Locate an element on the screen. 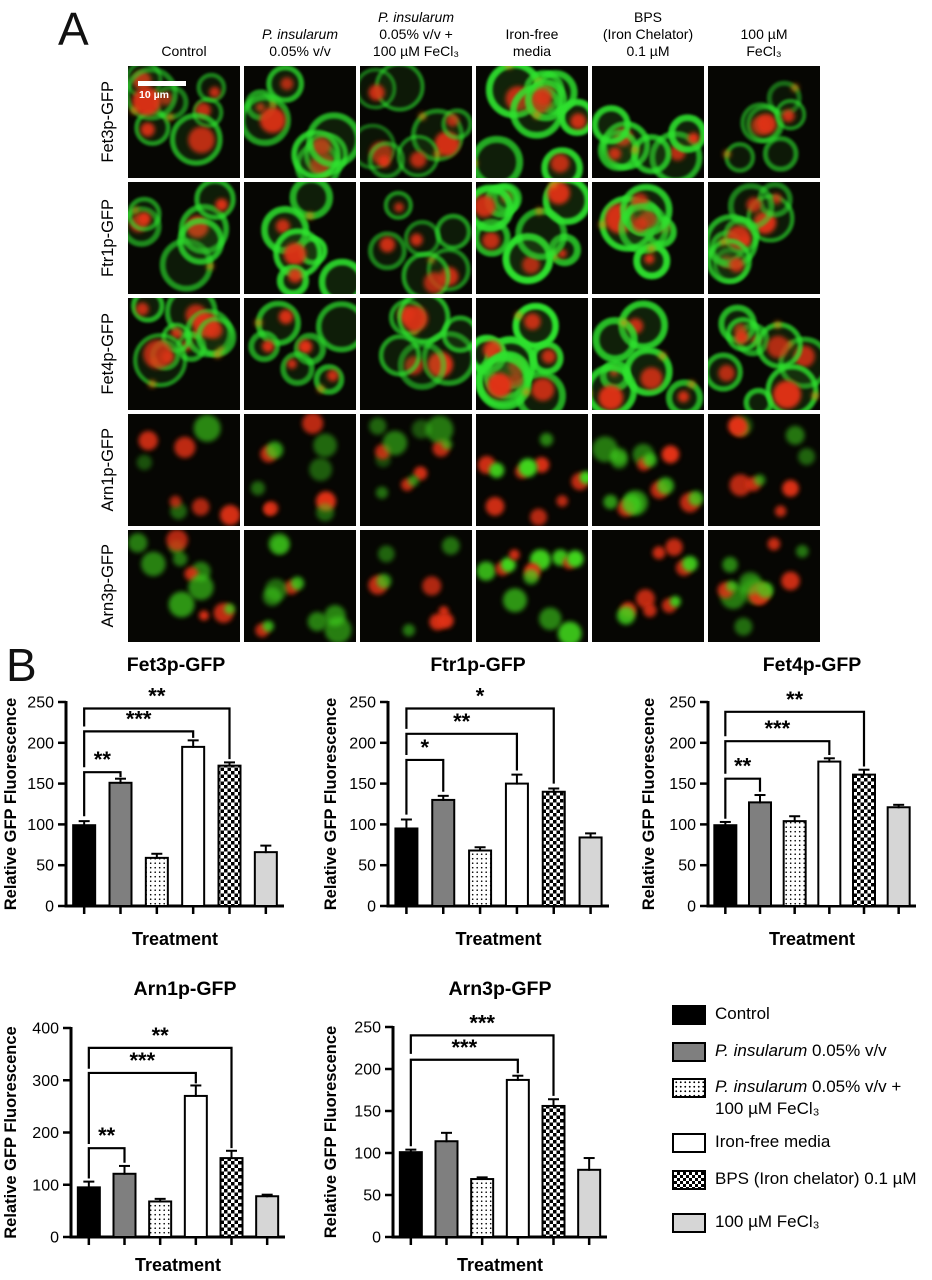 This screenshot has height=1280, width=932. row-label-arn3p-gfp: Arn3p-GFP is located at coordinates (108, 586).